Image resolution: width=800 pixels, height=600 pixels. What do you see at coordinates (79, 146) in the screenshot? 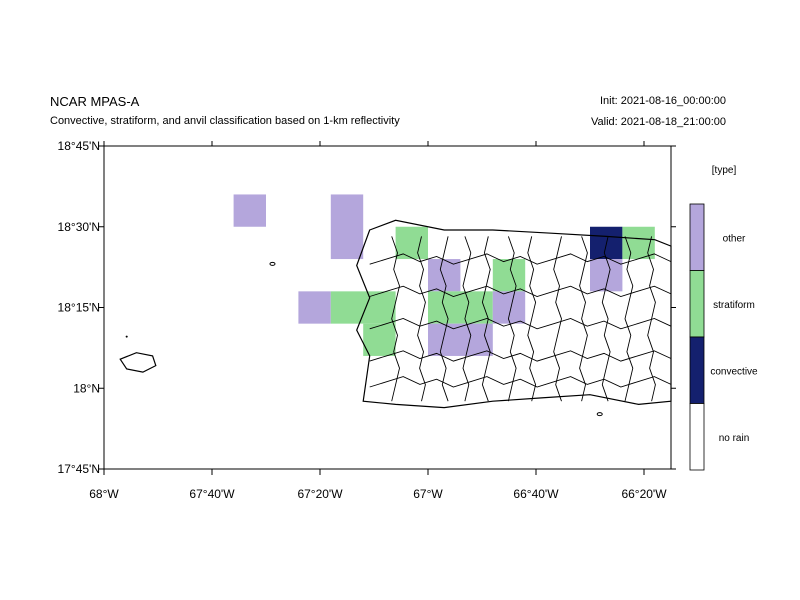
I see `y-tick-label: 18°45'N` at bounding box center [79, 146].